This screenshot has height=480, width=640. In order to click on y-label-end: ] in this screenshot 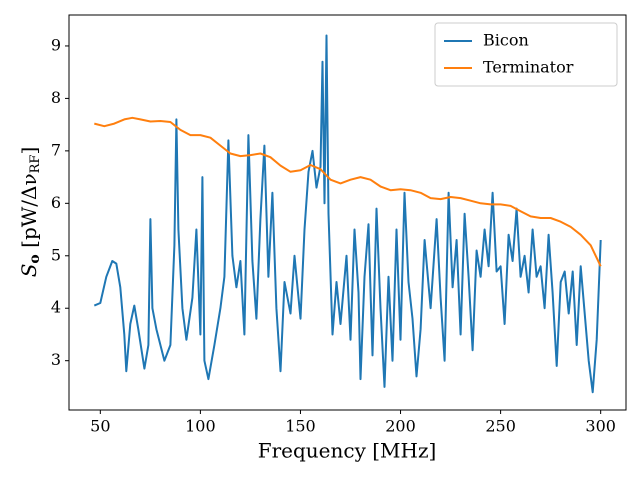, I will do `click(29, 151)`.